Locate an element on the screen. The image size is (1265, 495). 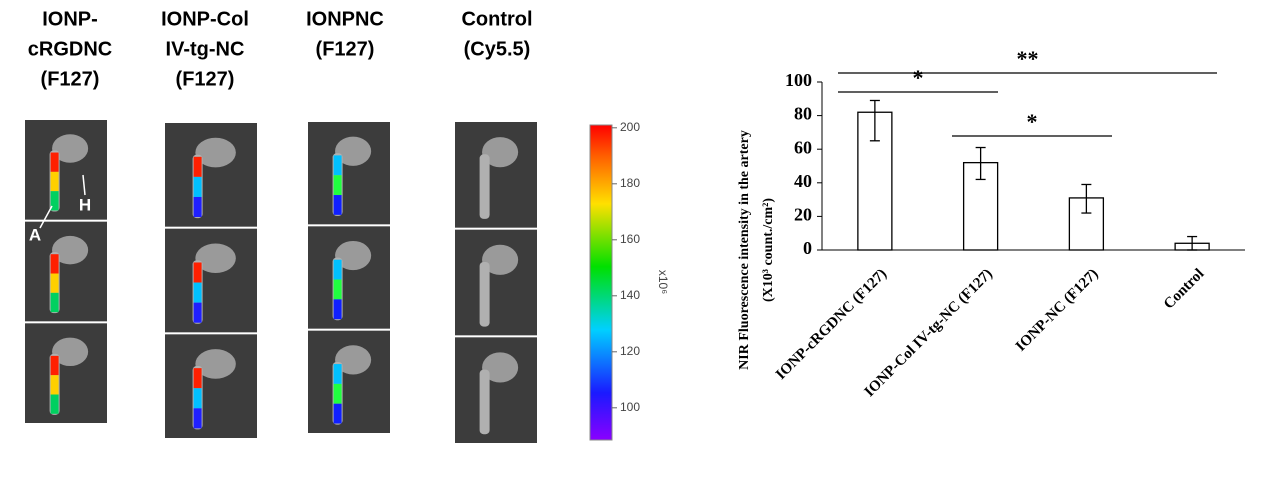
y-tick-label: 0 is located at coordinates (807, 248).